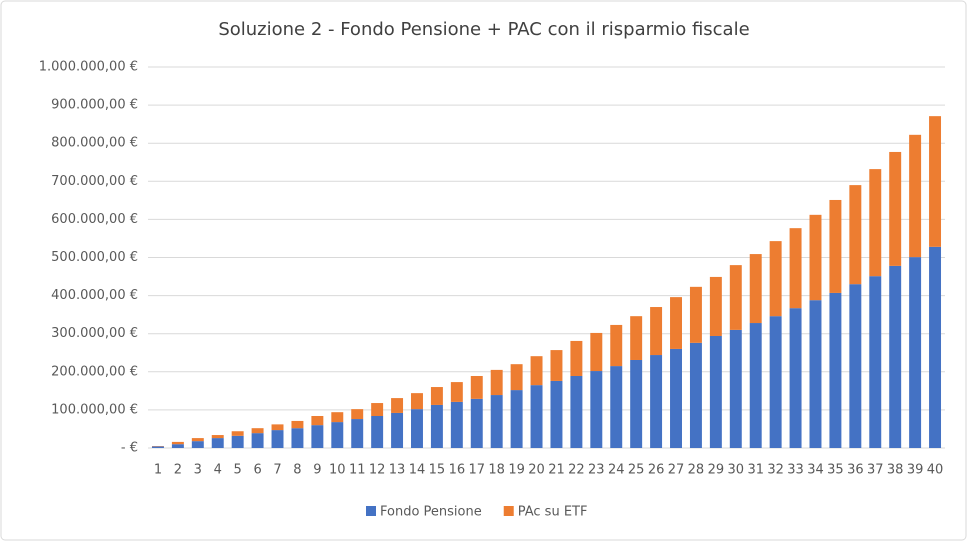 This screenshot has width=968, height=546. What do you see at coordinates (835, 470) in the screenshot?
I see `x-tick-label: 35` at bounding box center [835, 470].